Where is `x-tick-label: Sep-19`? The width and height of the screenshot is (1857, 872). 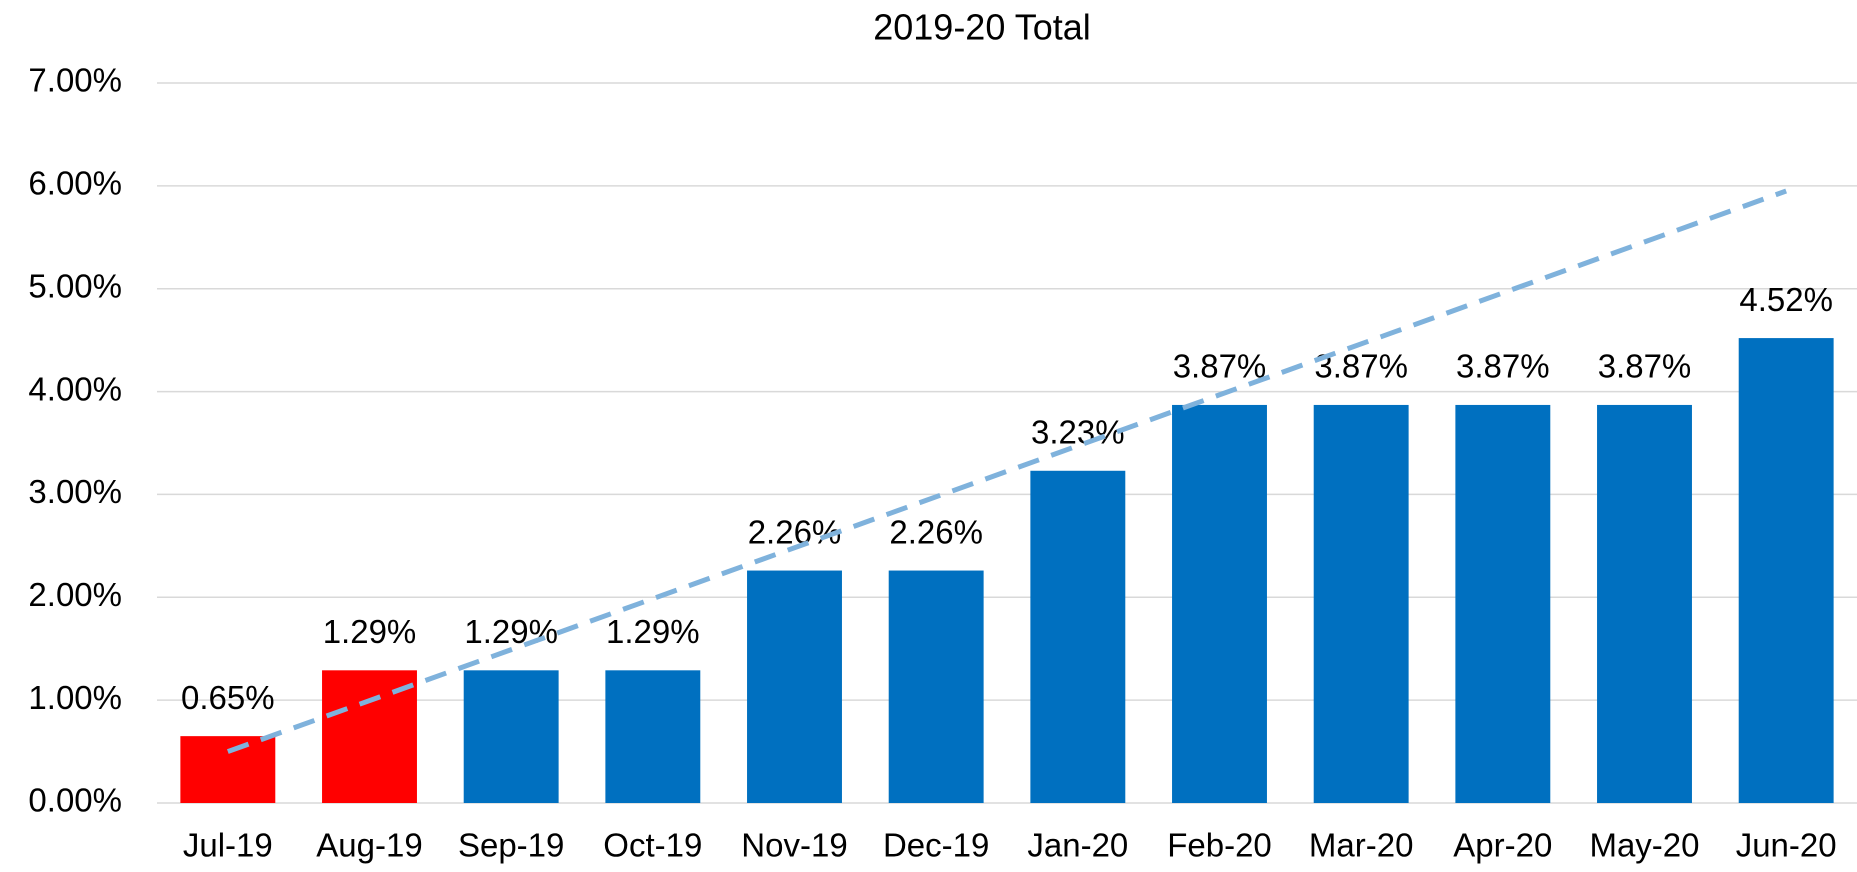 x-tick-label: Sep-19 is located at coordinates (511, 845).